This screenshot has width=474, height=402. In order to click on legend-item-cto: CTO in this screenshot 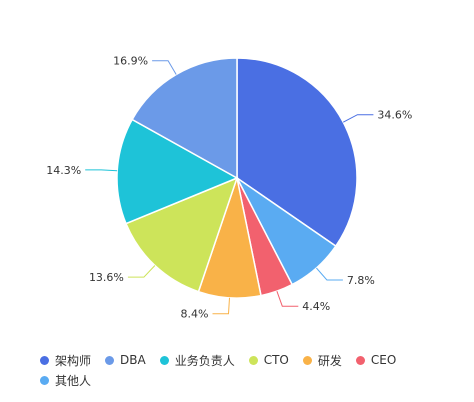, I will do `click(268, 360)`.